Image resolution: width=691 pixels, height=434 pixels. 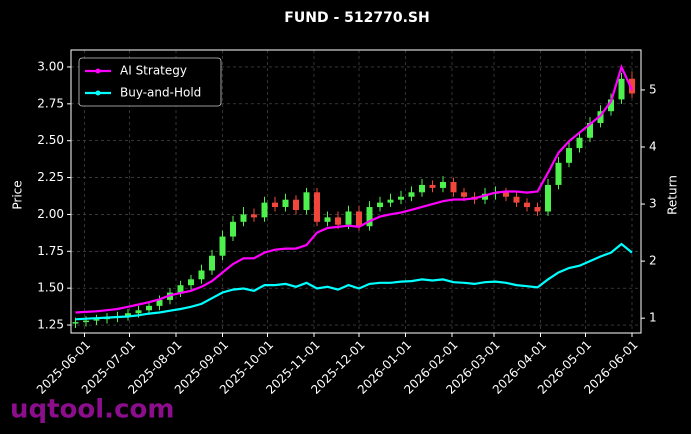 I want to click on y-tick-label: 1.50, so click(x=50, y=288).